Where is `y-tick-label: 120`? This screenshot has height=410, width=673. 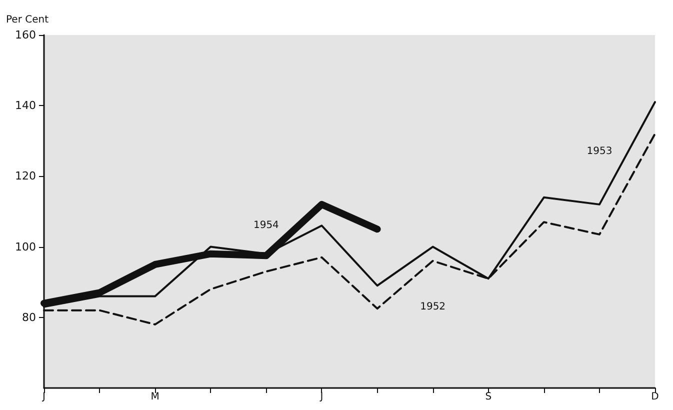
y-tick-label: 120 is located at coordinates (25, 176).